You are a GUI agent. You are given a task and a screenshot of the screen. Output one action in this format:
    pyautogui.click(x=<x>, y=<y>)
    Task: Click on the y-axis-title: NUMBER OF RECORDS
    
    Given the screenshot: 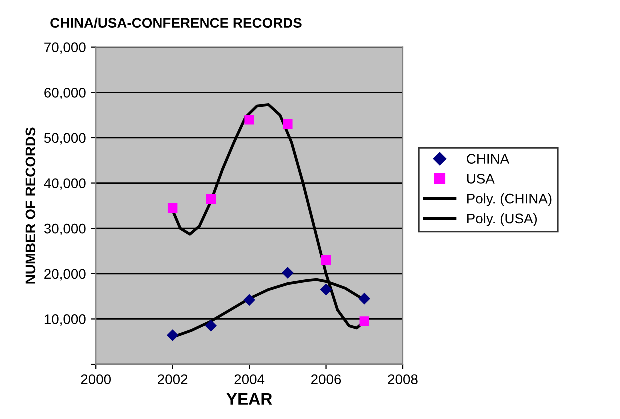 What is the action you would take?
    pyautogui.click(x=31, y=206)
    